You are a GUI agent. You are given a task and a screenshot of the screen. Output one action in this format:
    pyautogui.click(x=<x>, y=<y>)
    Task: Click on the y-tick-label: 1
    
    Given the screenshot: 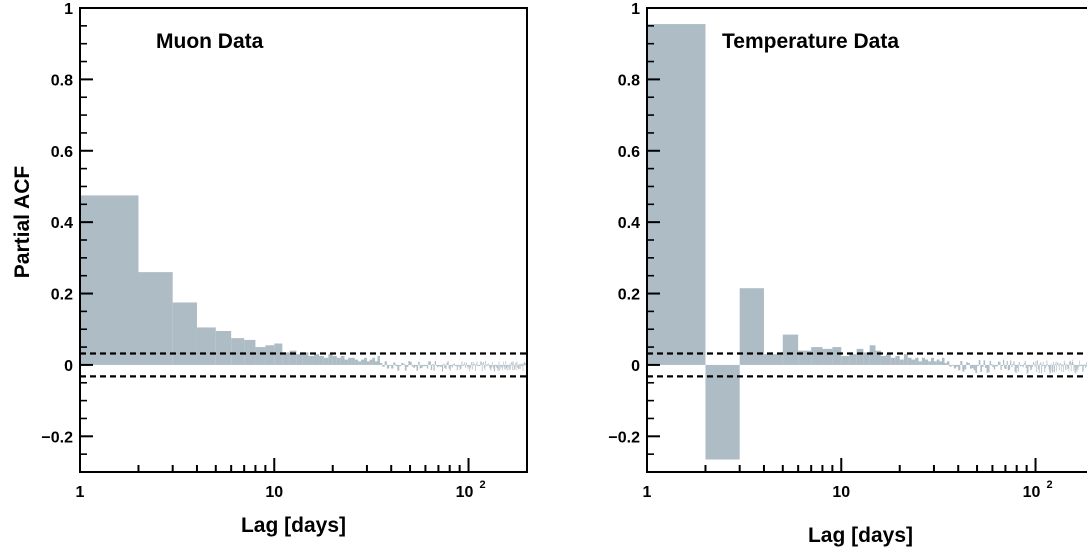 What is the action you would take?
    pyautogui.click(x=68, y=9)
    